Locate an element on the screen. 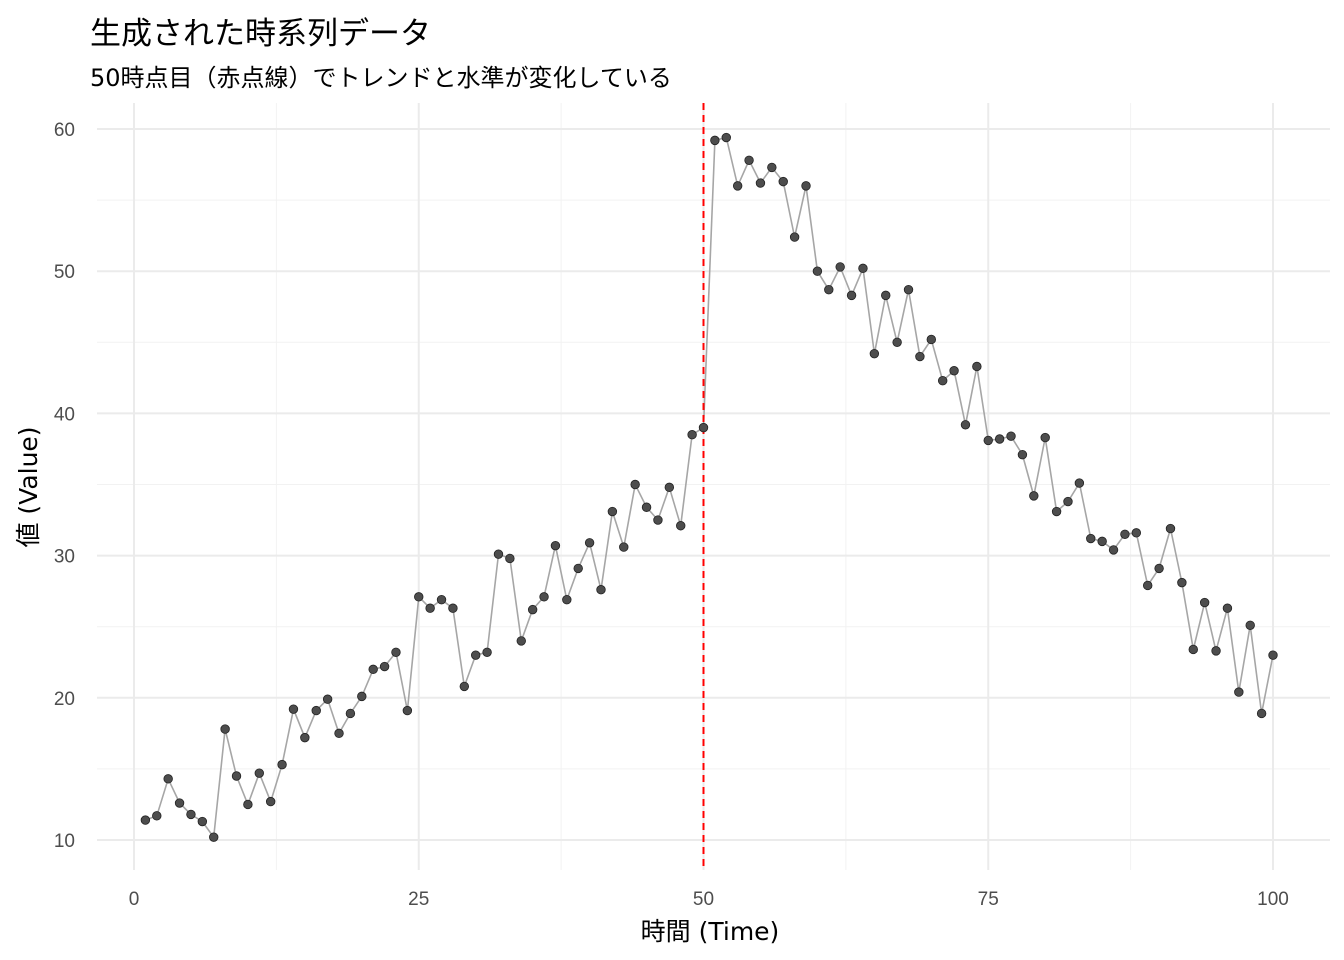 The height and width of the screenshot is (960, 1344). x-tick-label: 100 is located at coordinates (1273, 899).